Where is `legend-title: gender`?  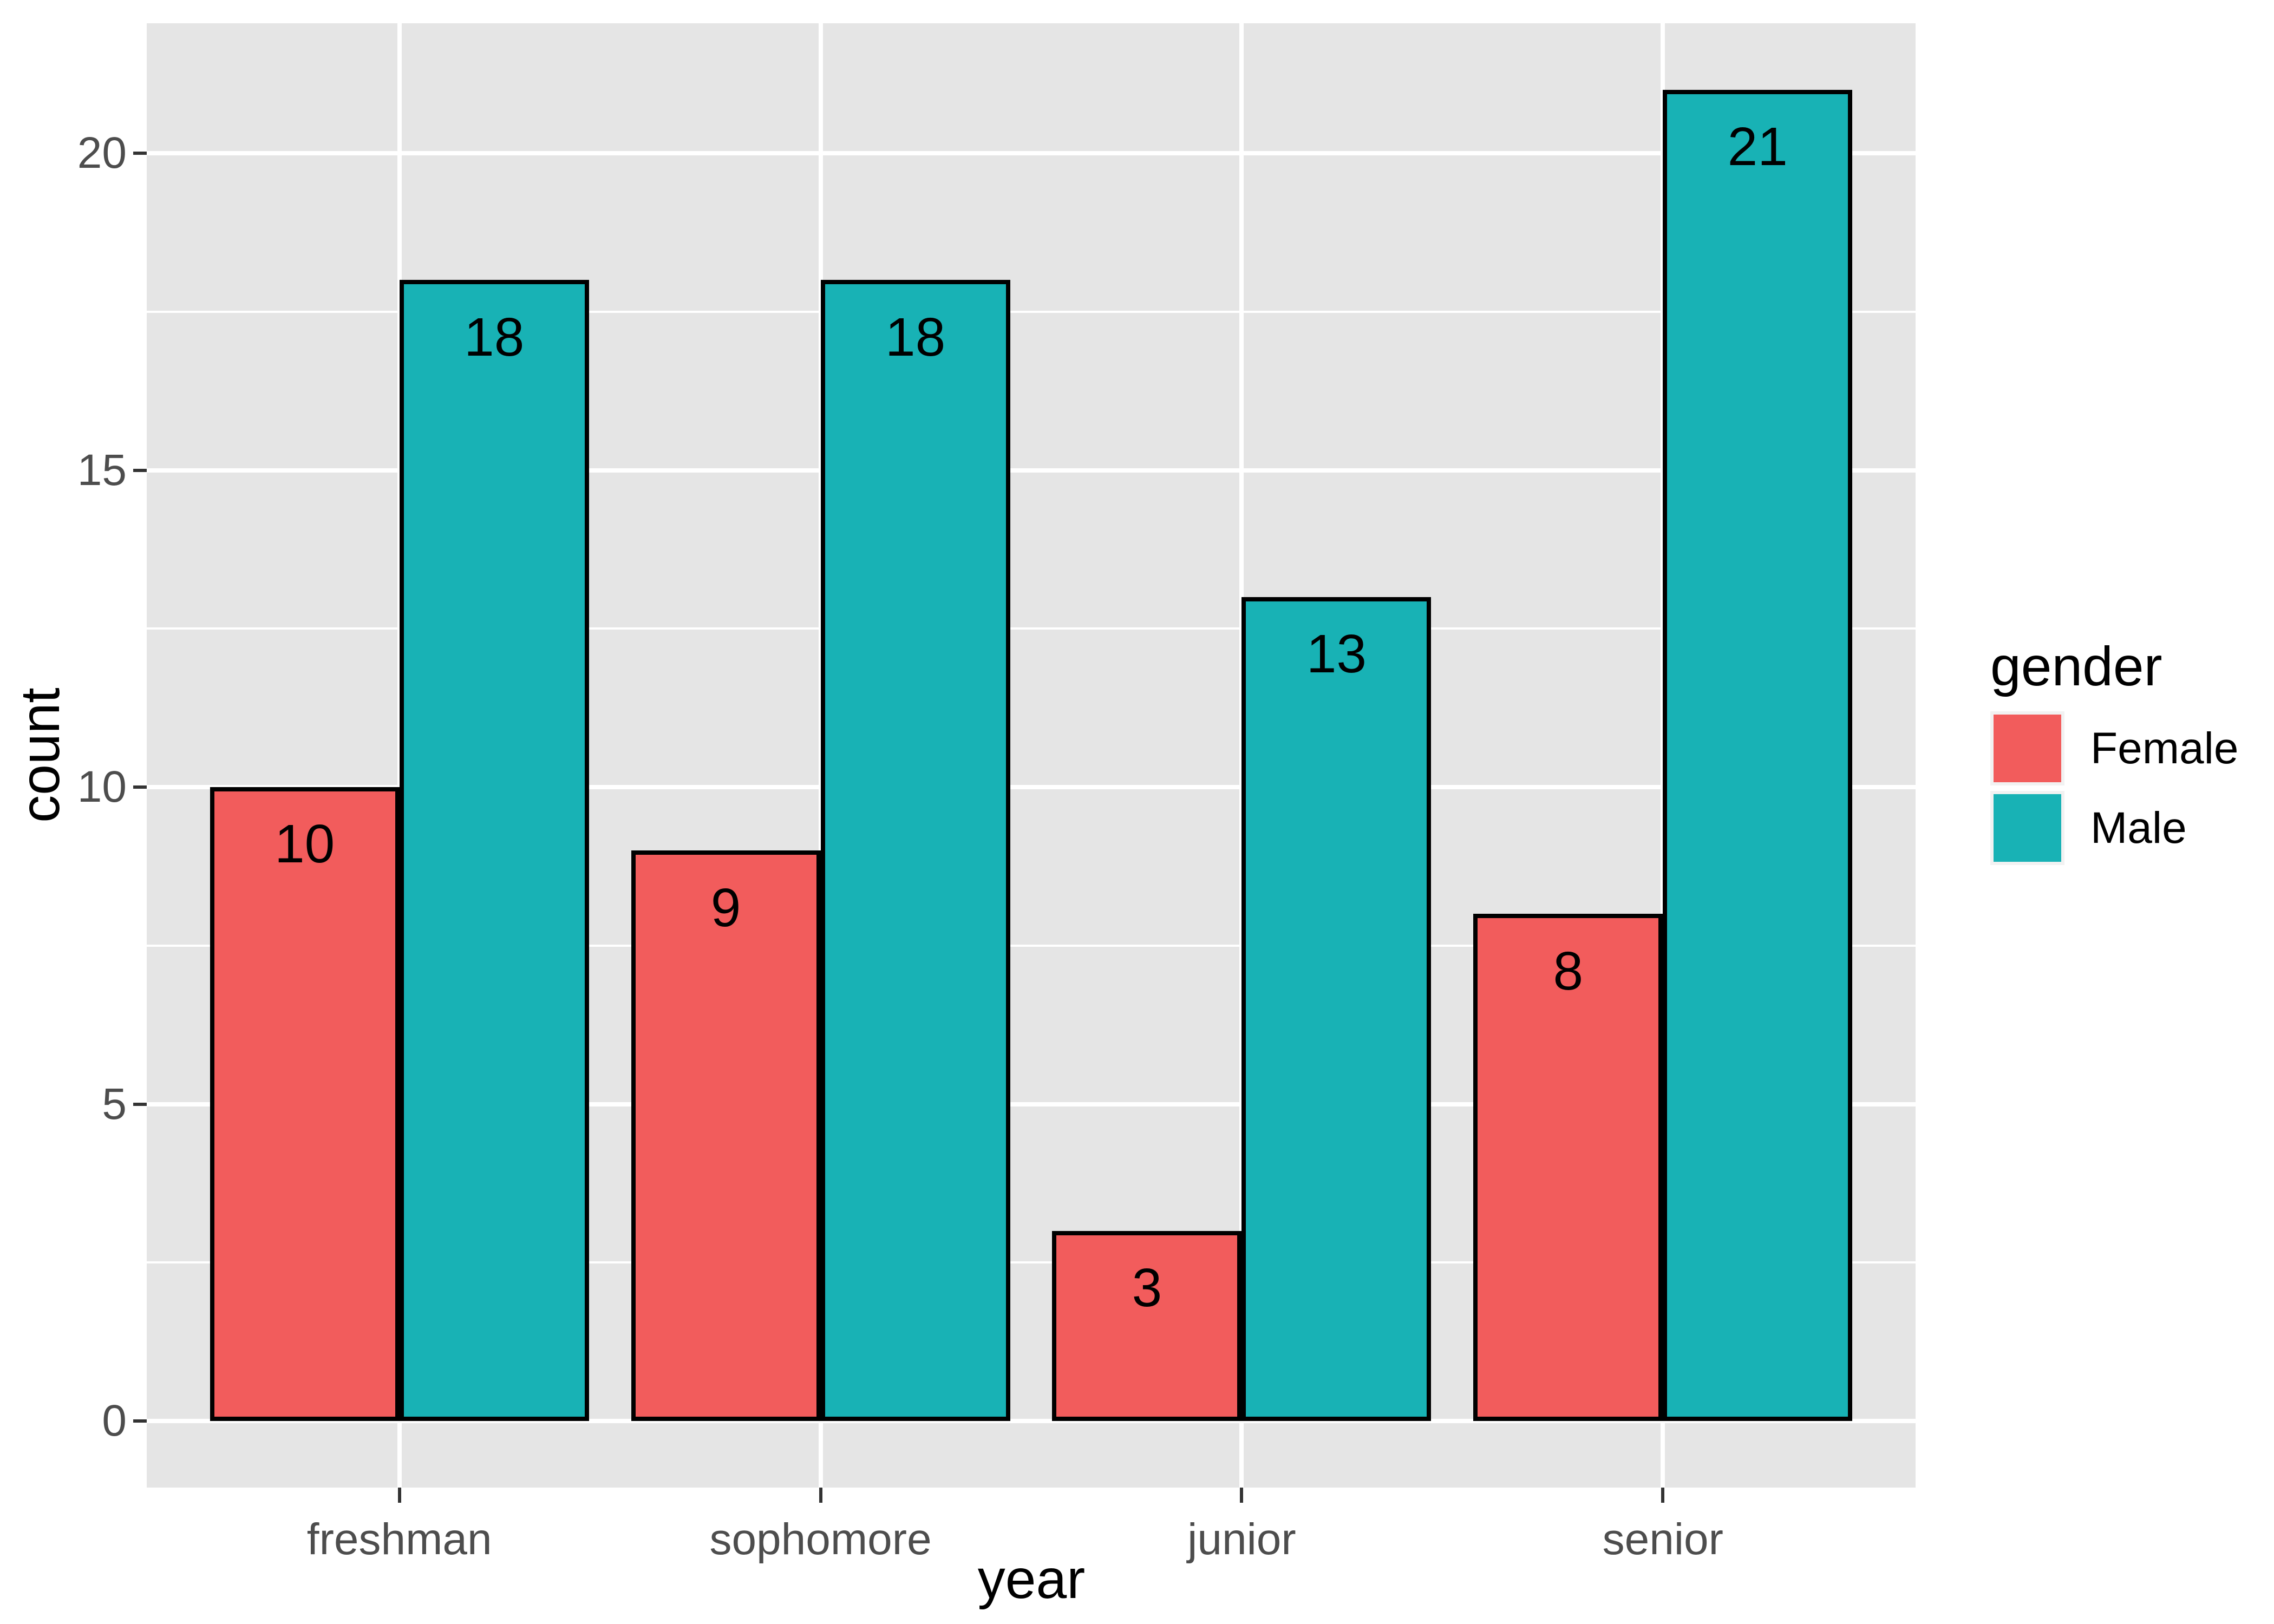 legend-title: gender is located at coordinates (2076, 666).